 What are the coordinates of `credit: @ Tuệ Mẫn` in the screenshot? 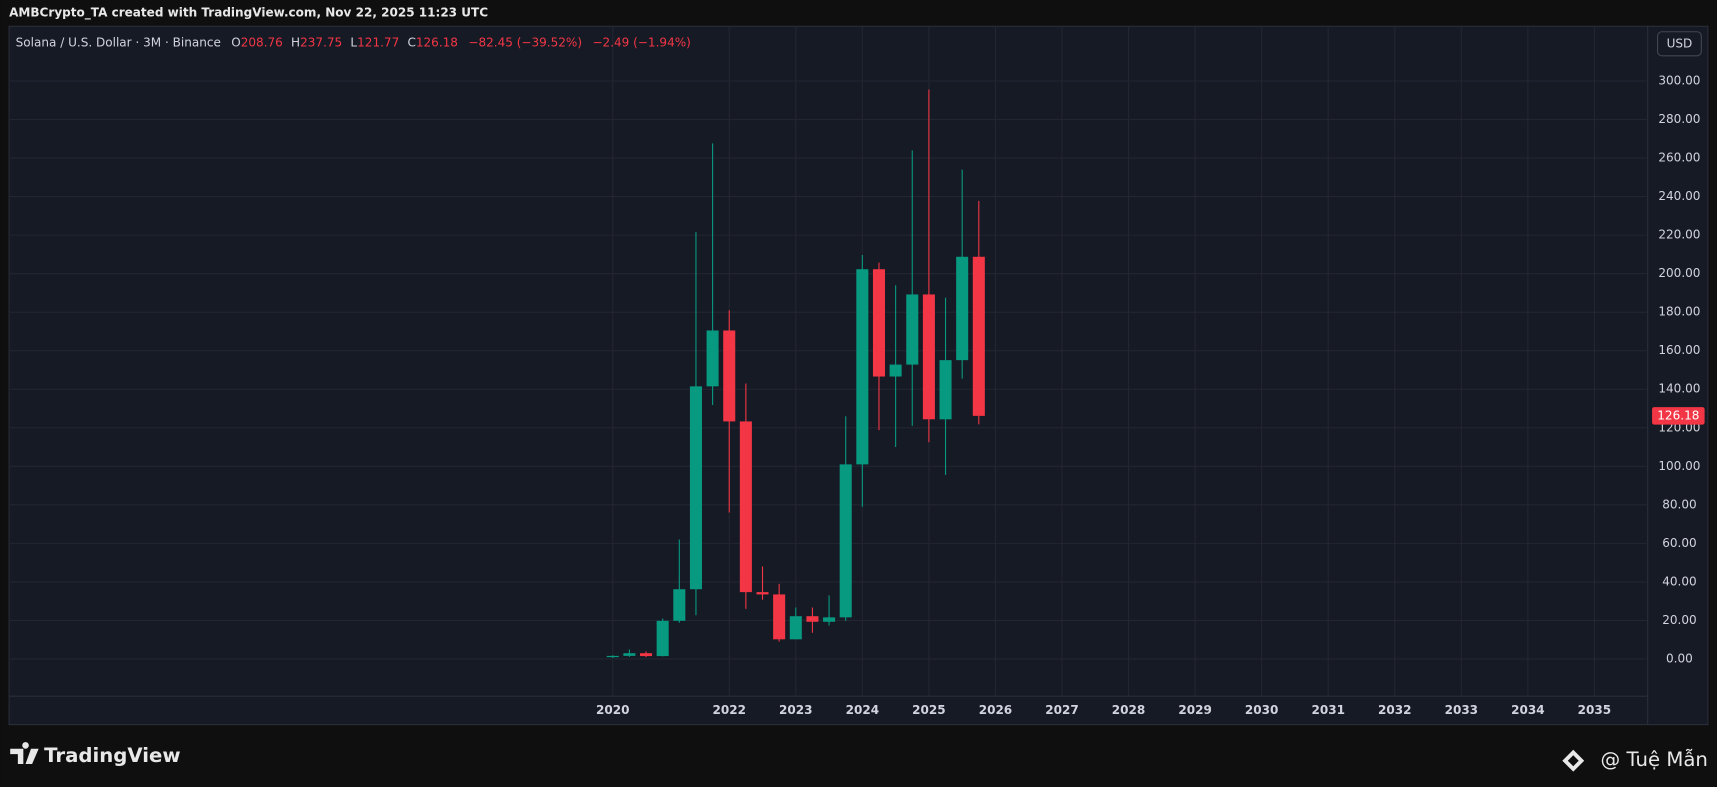 It's located at (1654, 759).